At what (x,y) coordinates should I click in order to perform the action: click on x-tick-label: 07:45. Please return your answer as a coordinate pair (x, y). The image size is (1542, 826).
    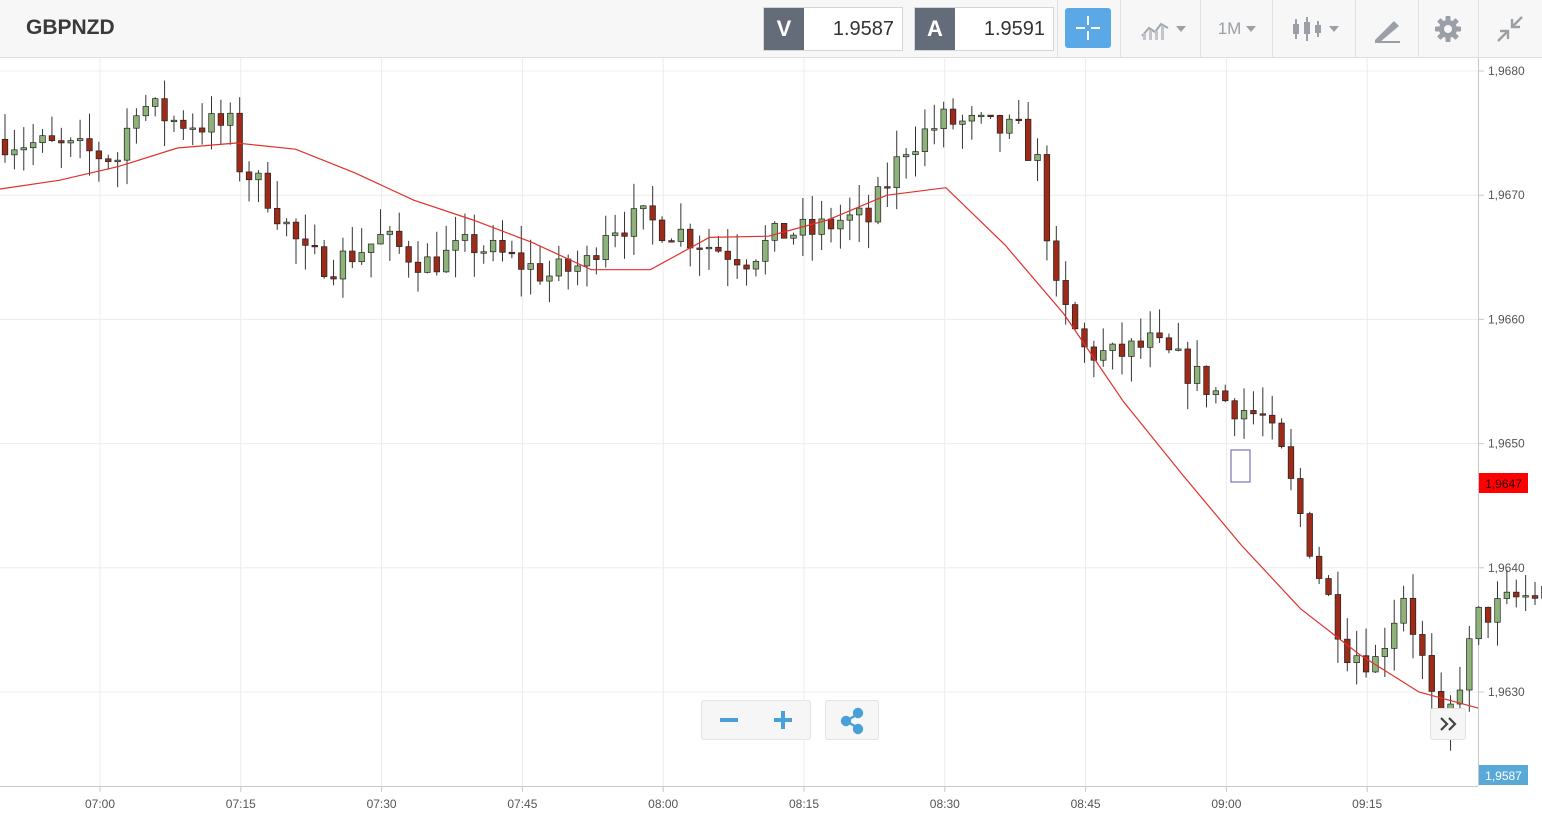
    Looking at the image, I should click on (522, 804).